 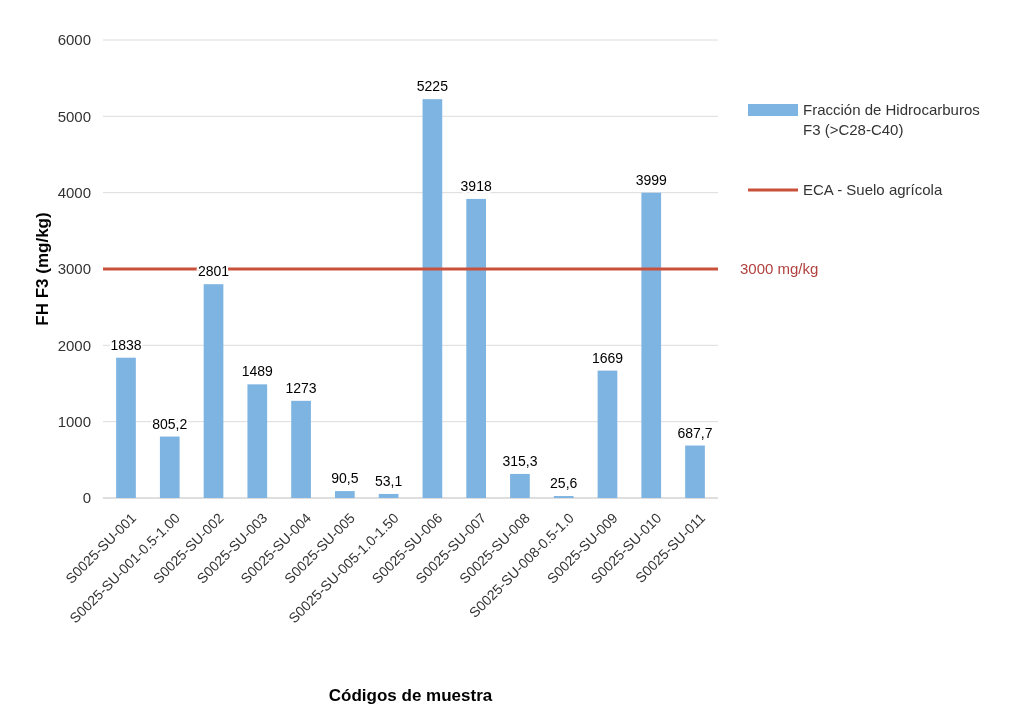 I want to click on data-label: 1489, so click(x=257, y=371).